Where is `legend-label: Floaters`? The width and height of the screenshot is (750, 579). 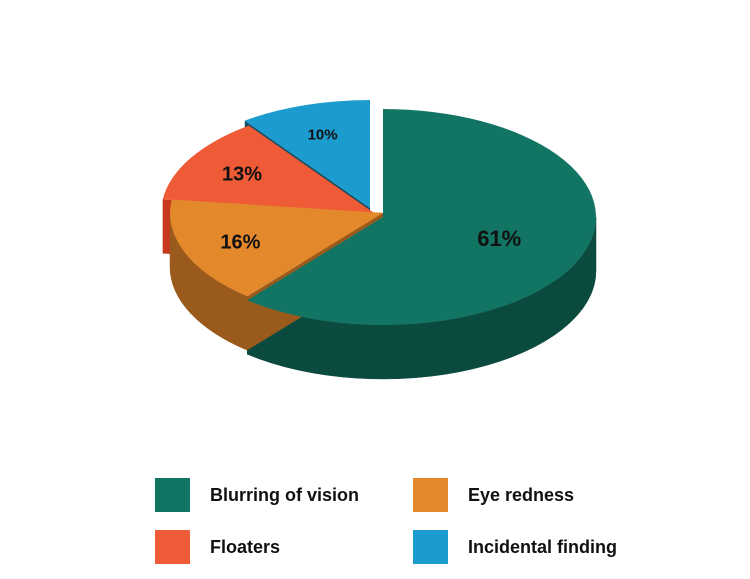
legend-label: Floaters is located at coordinates (245, 546).